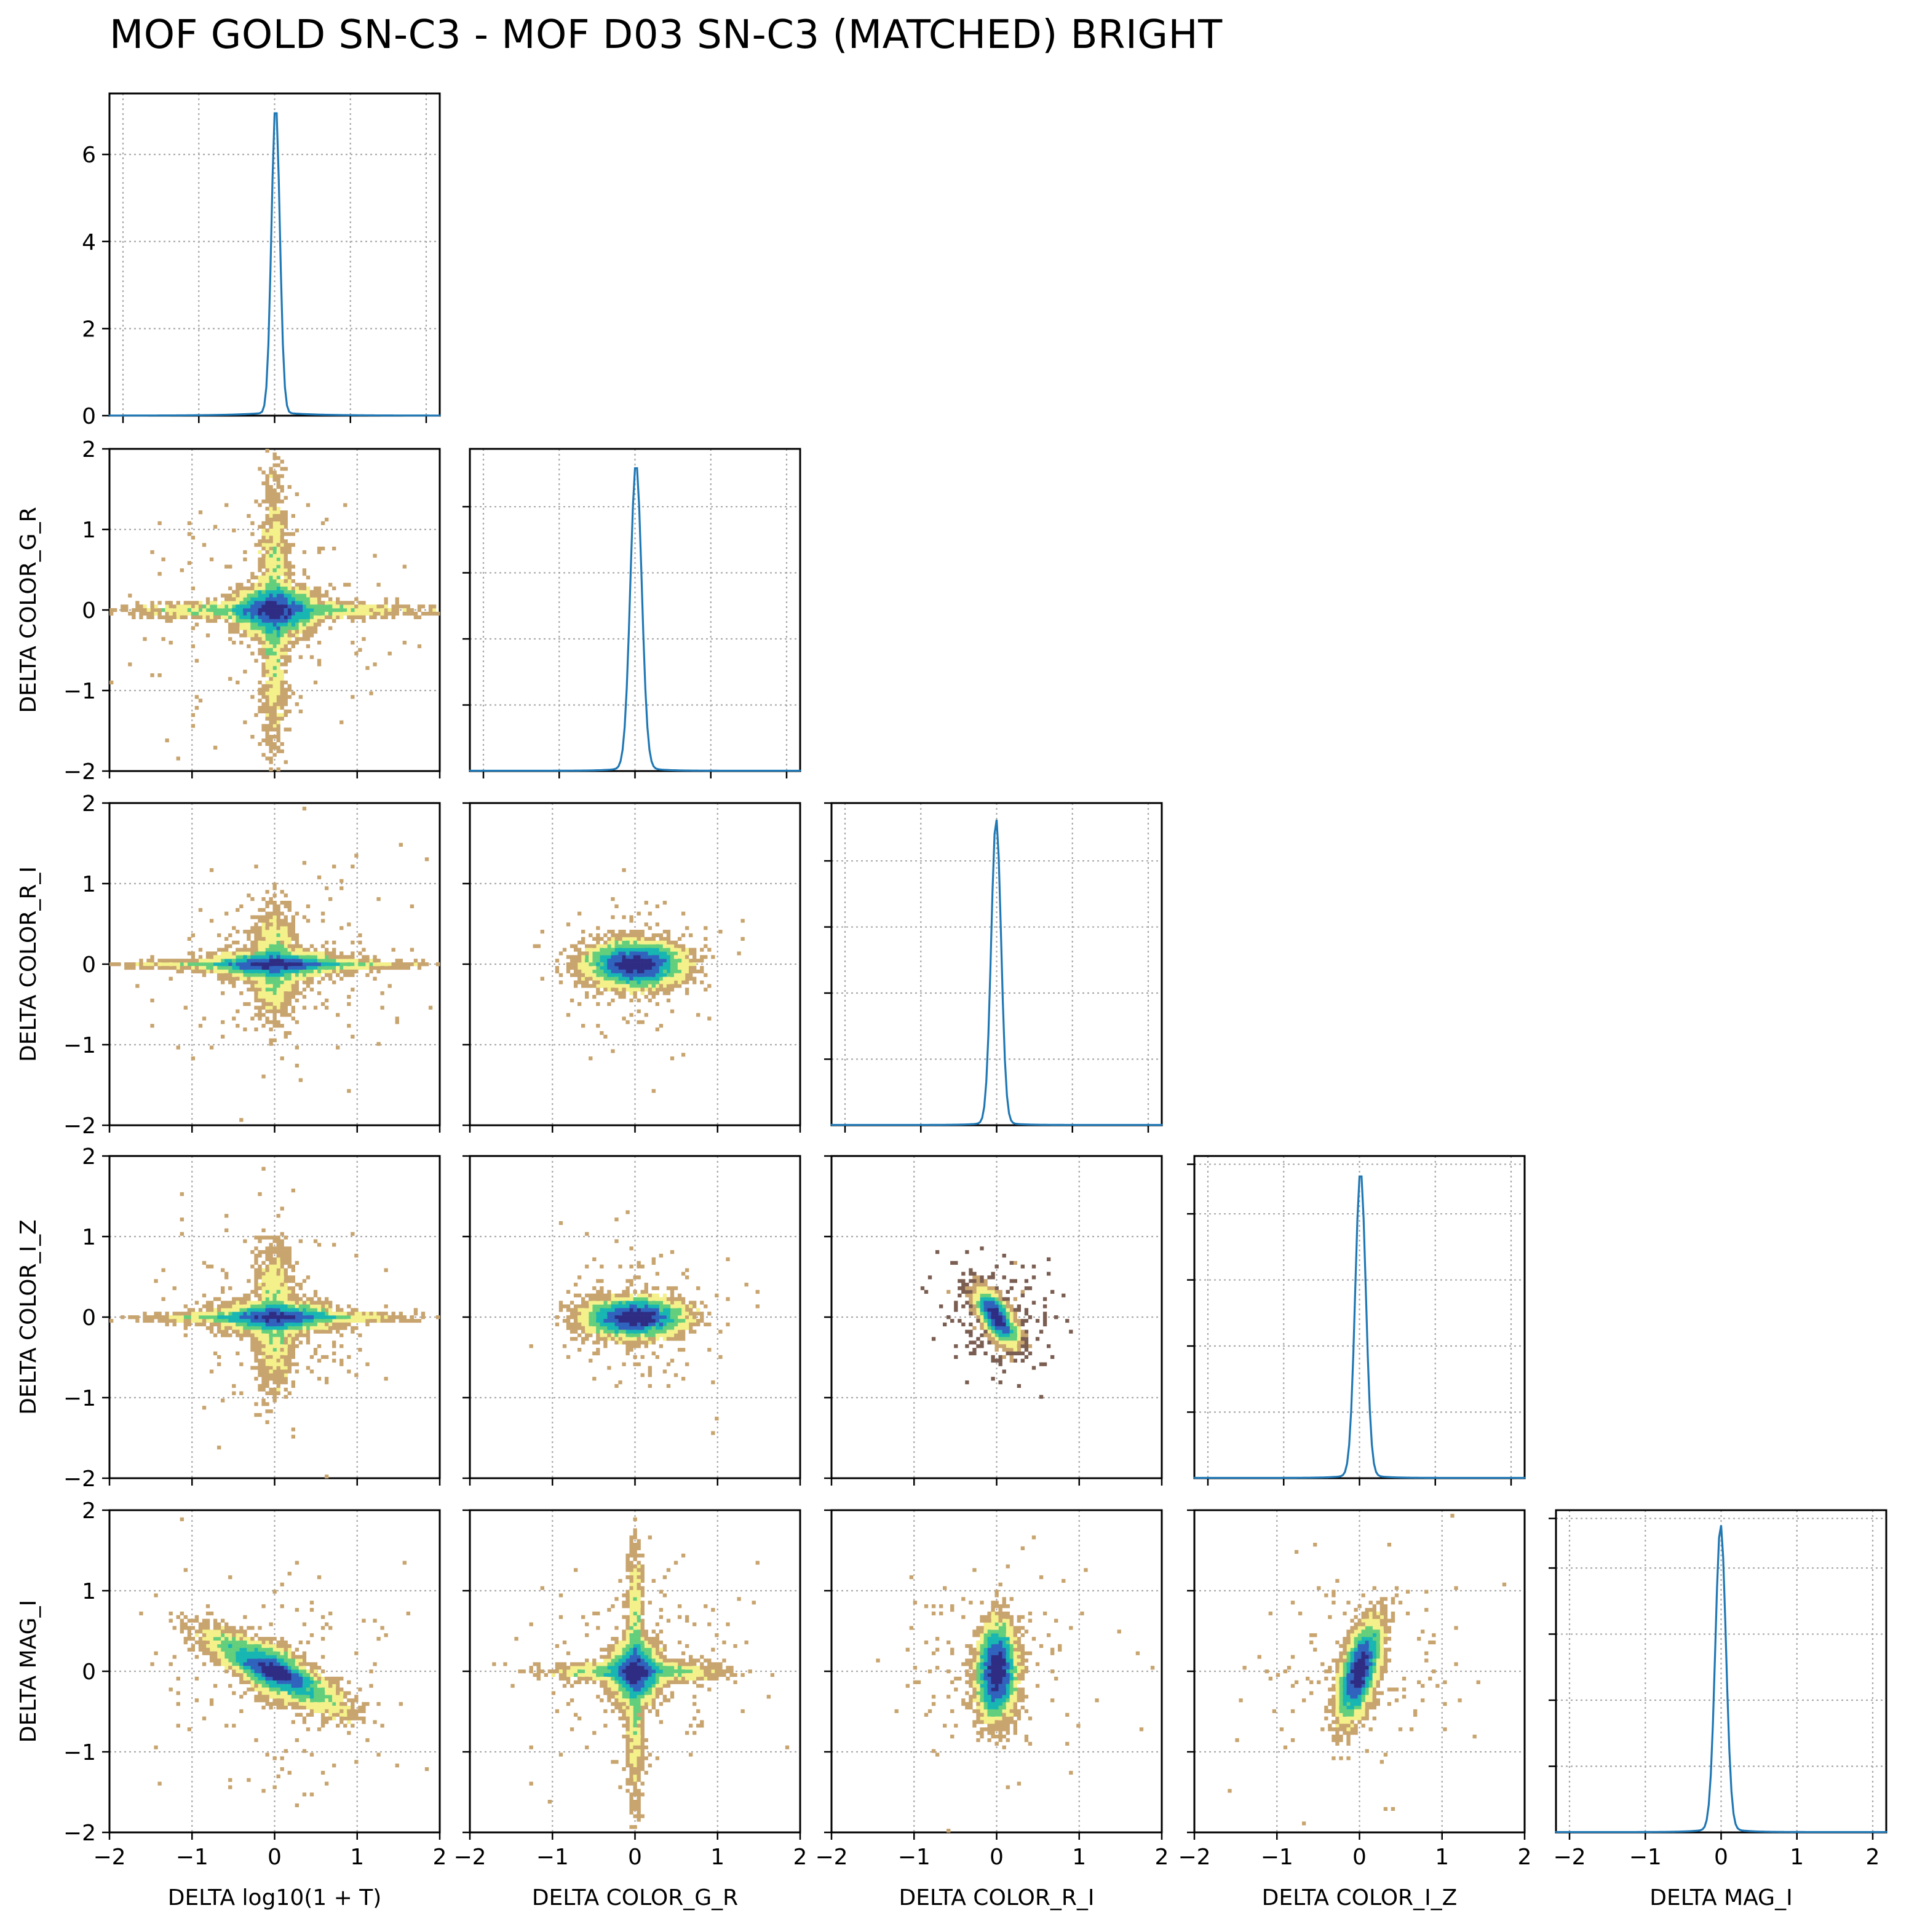  I want to click on density-panel-frame, so click(635, 964).